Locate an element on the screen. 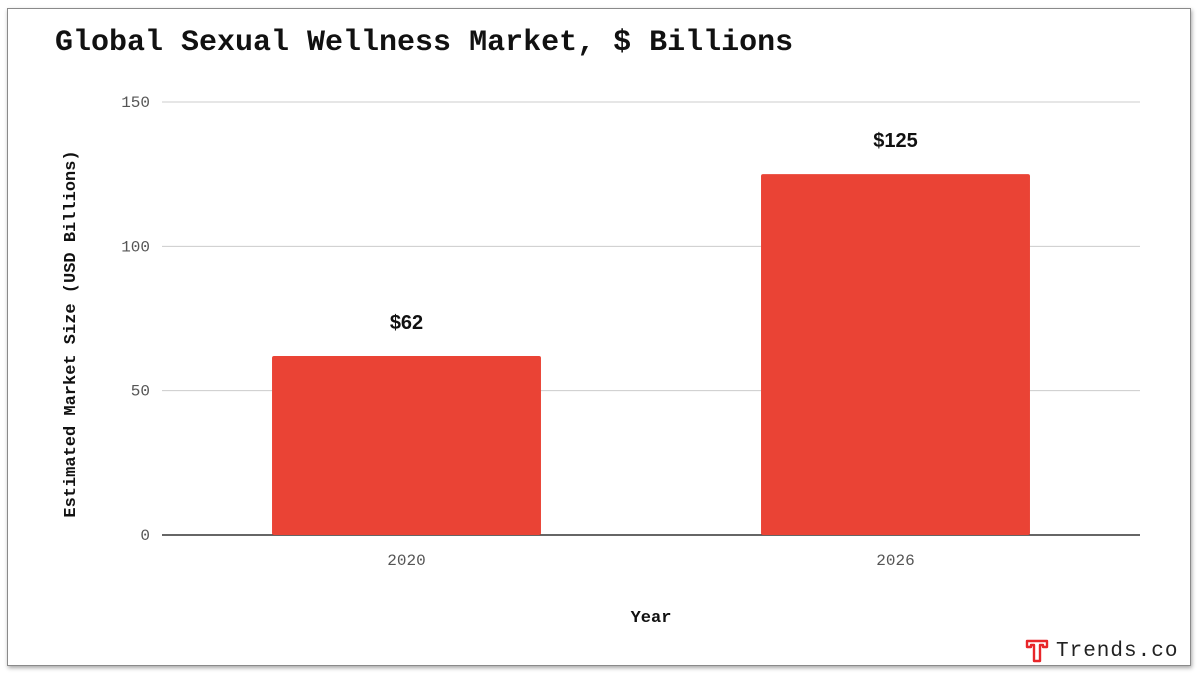 The width and height of the screenshot is (1200, 676). y-tick-label: 100 is located at coordinates (135, 247).